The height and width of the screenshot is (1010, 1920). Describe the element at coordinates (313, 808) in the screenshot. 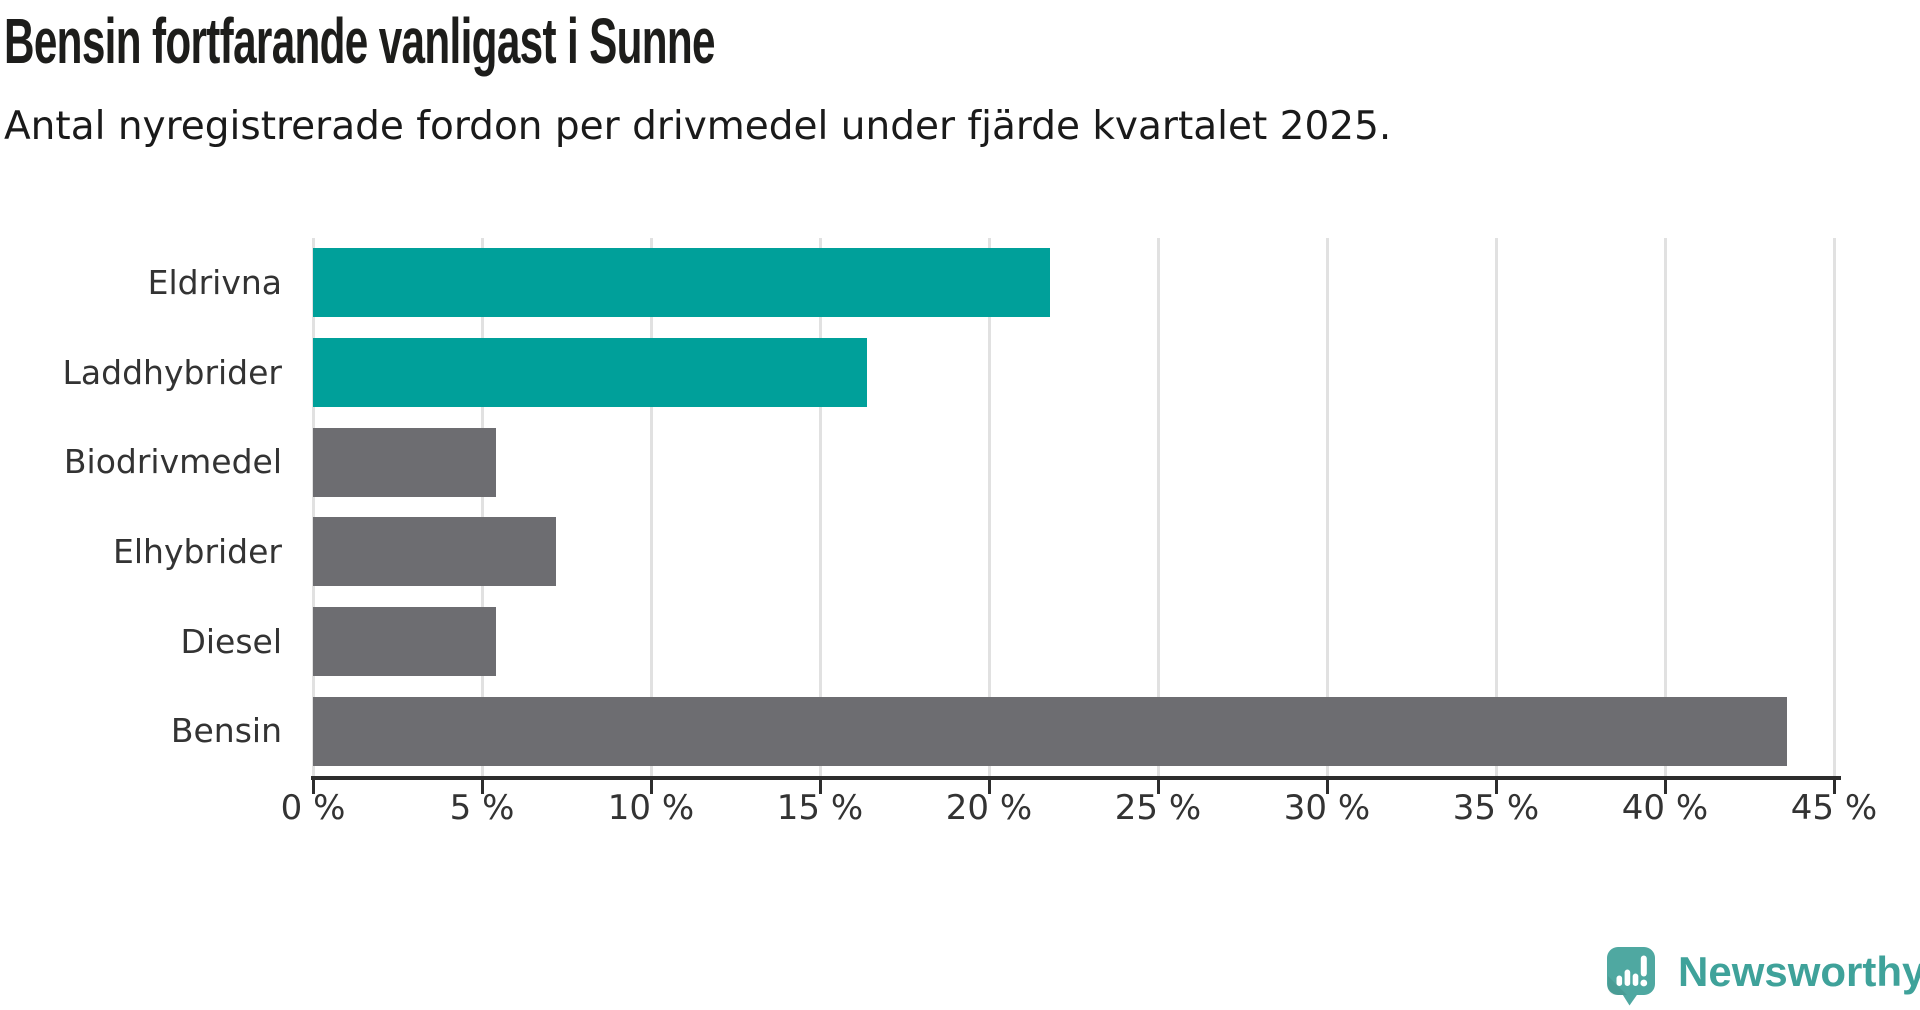

I see `x-axis-tick-label: 0 %` at that location.